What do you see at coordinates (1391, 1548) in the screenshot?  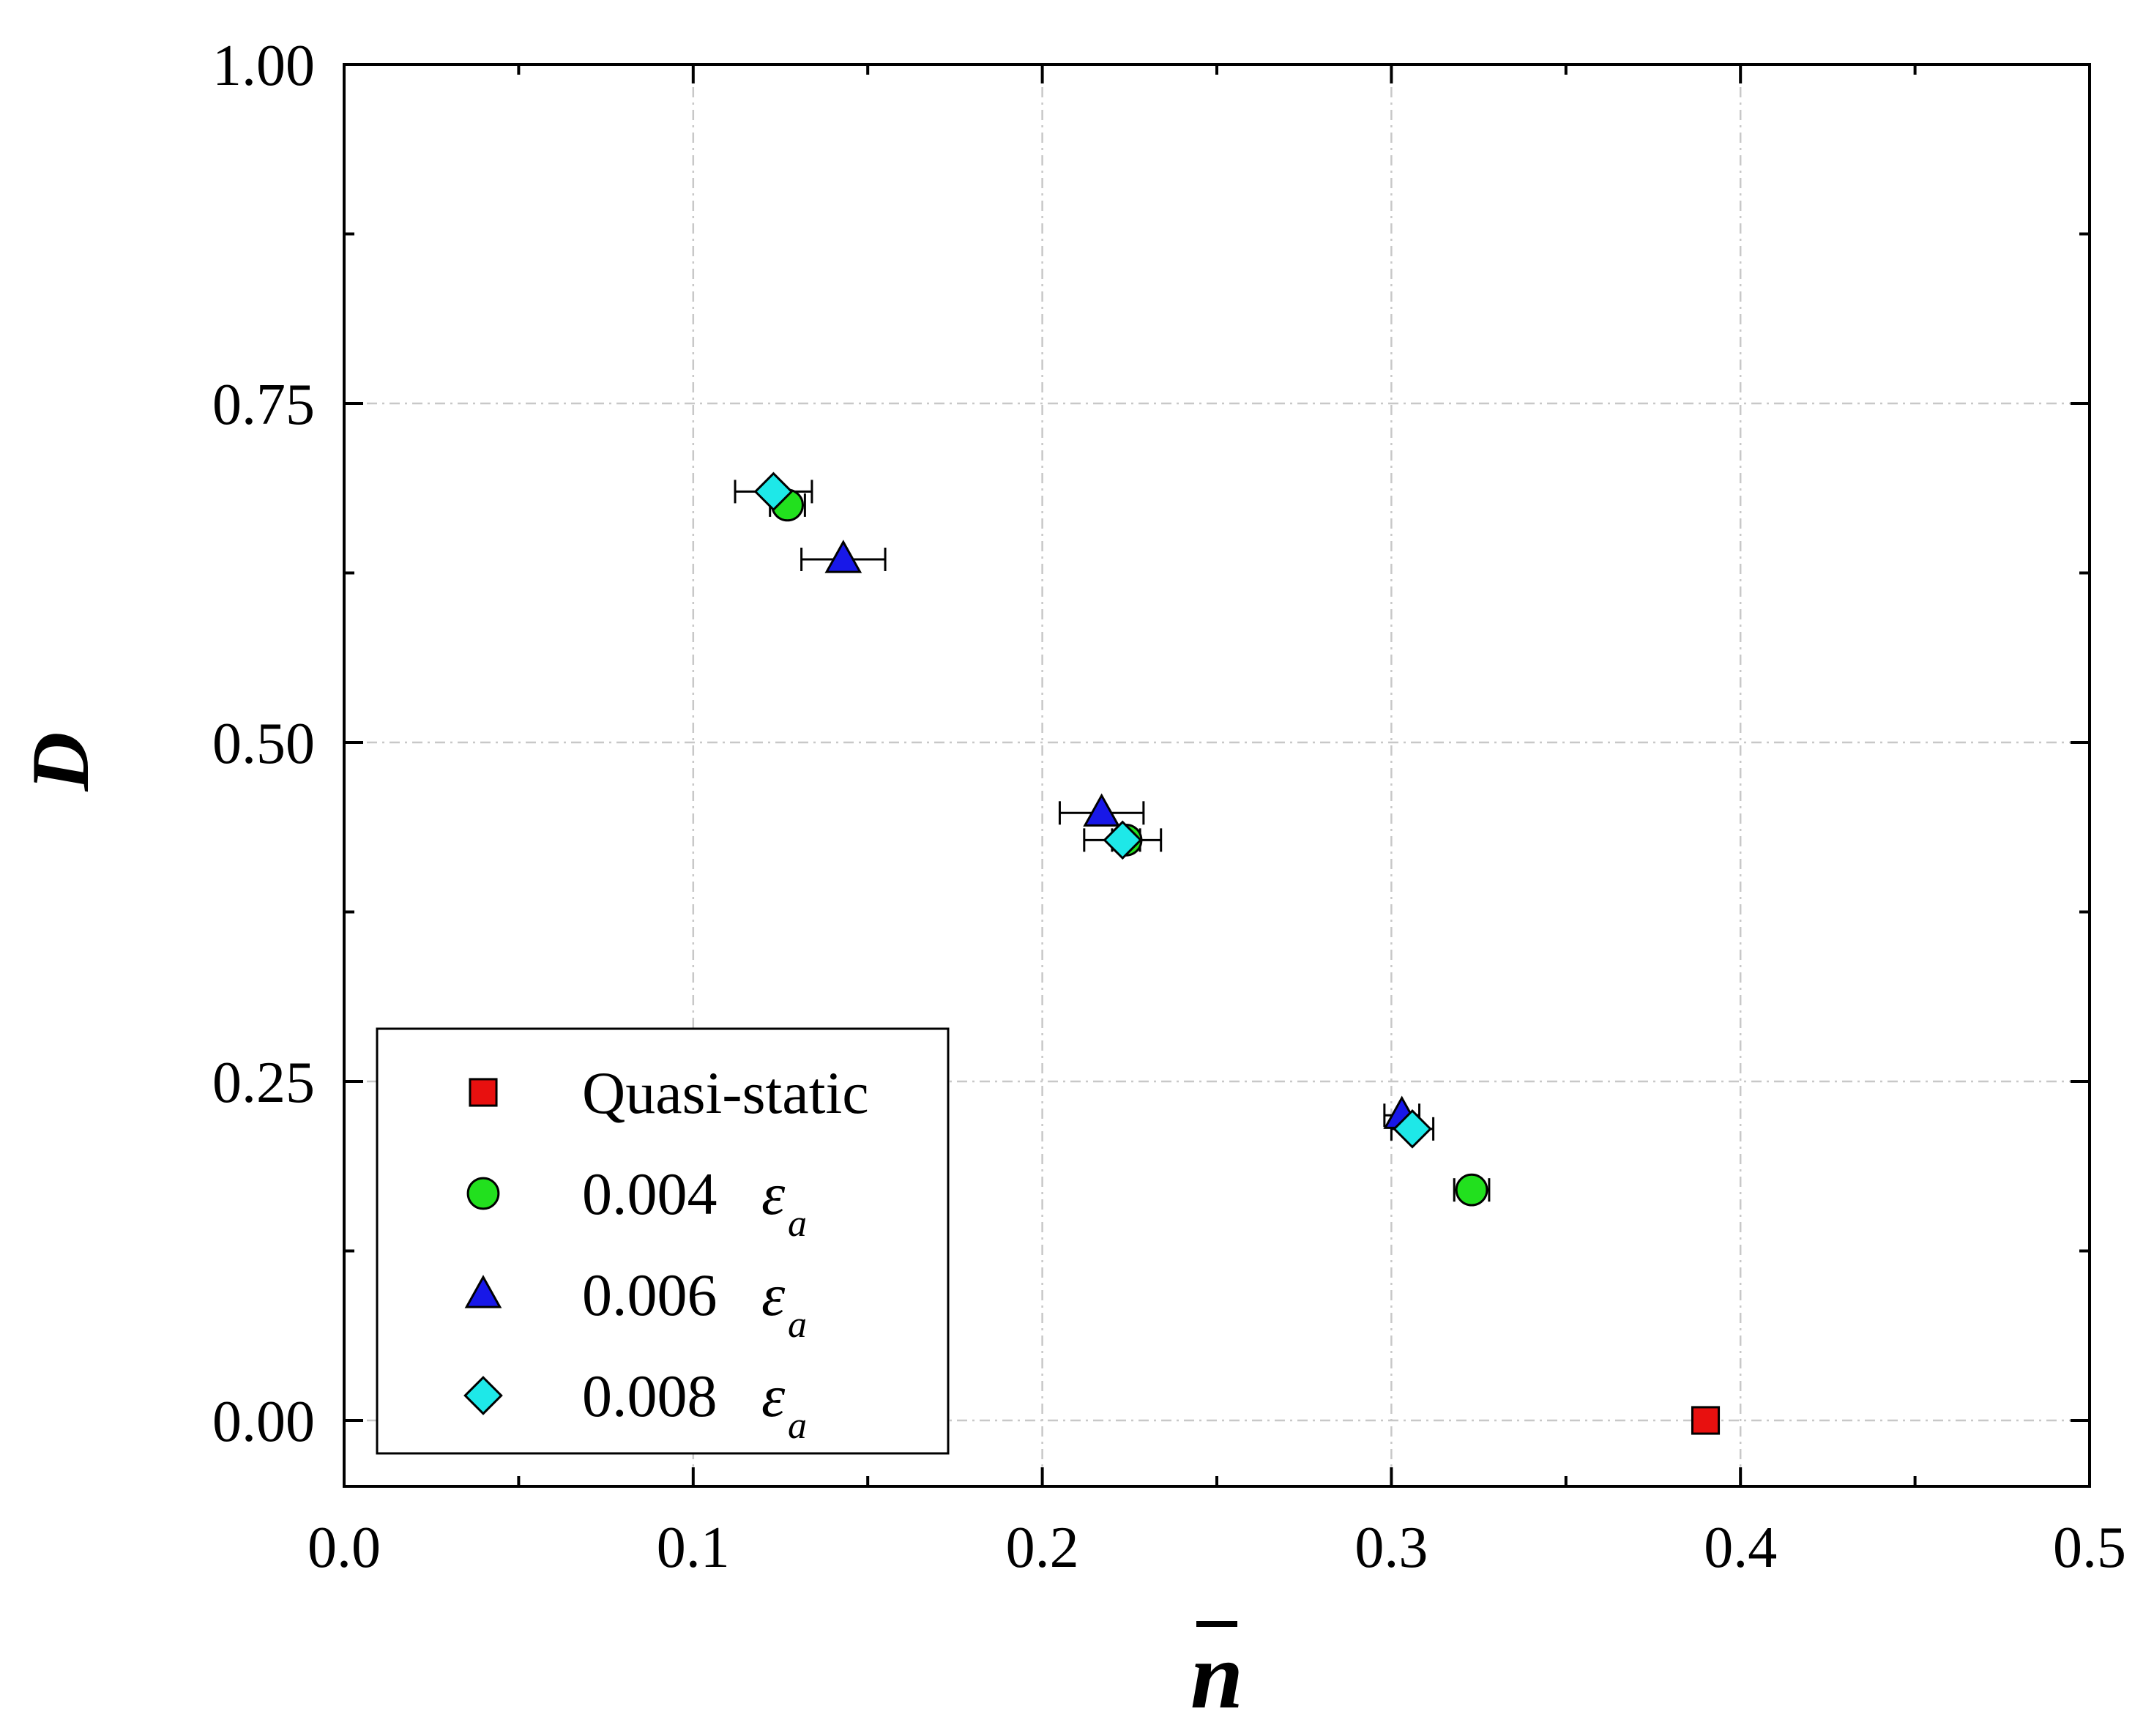 I see `x-tick-label: 0.3` at bounding box center [1391, 1548].